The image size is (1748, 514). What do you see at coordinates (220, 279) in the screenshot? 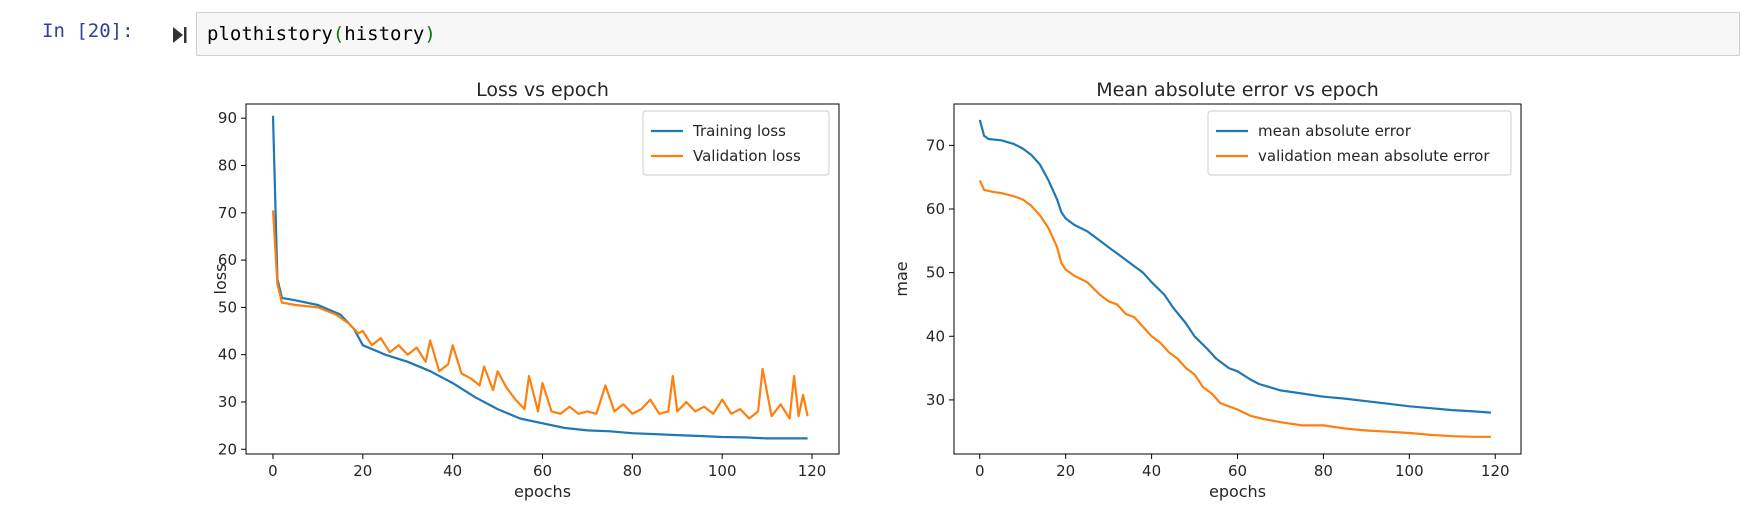
I see `y-axis-label: loss` at bounding box center [220, 279].